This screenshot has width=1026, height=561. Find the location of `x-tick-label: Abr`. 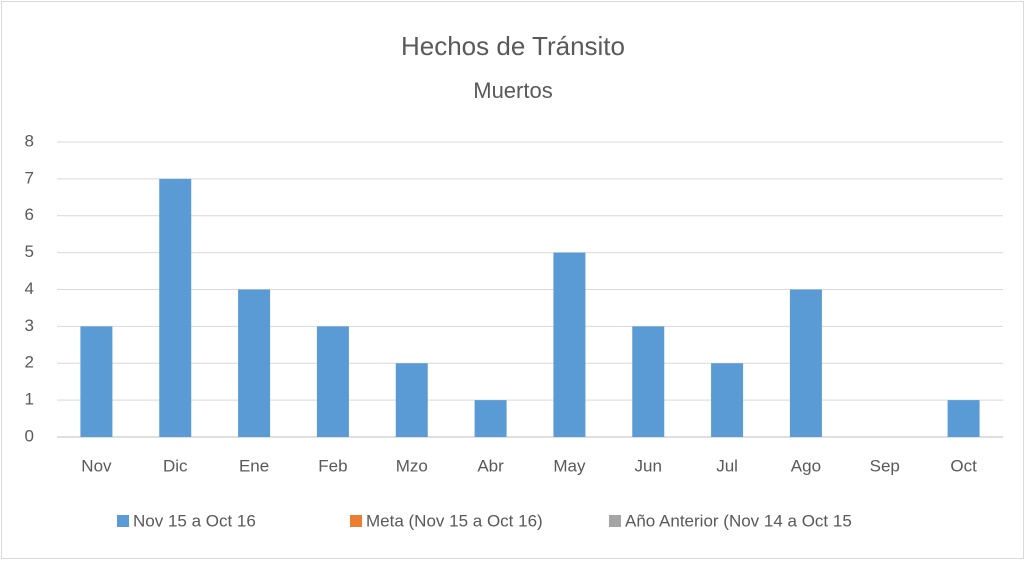

x-tick-label: Abr is located at coordinates (490, 465).